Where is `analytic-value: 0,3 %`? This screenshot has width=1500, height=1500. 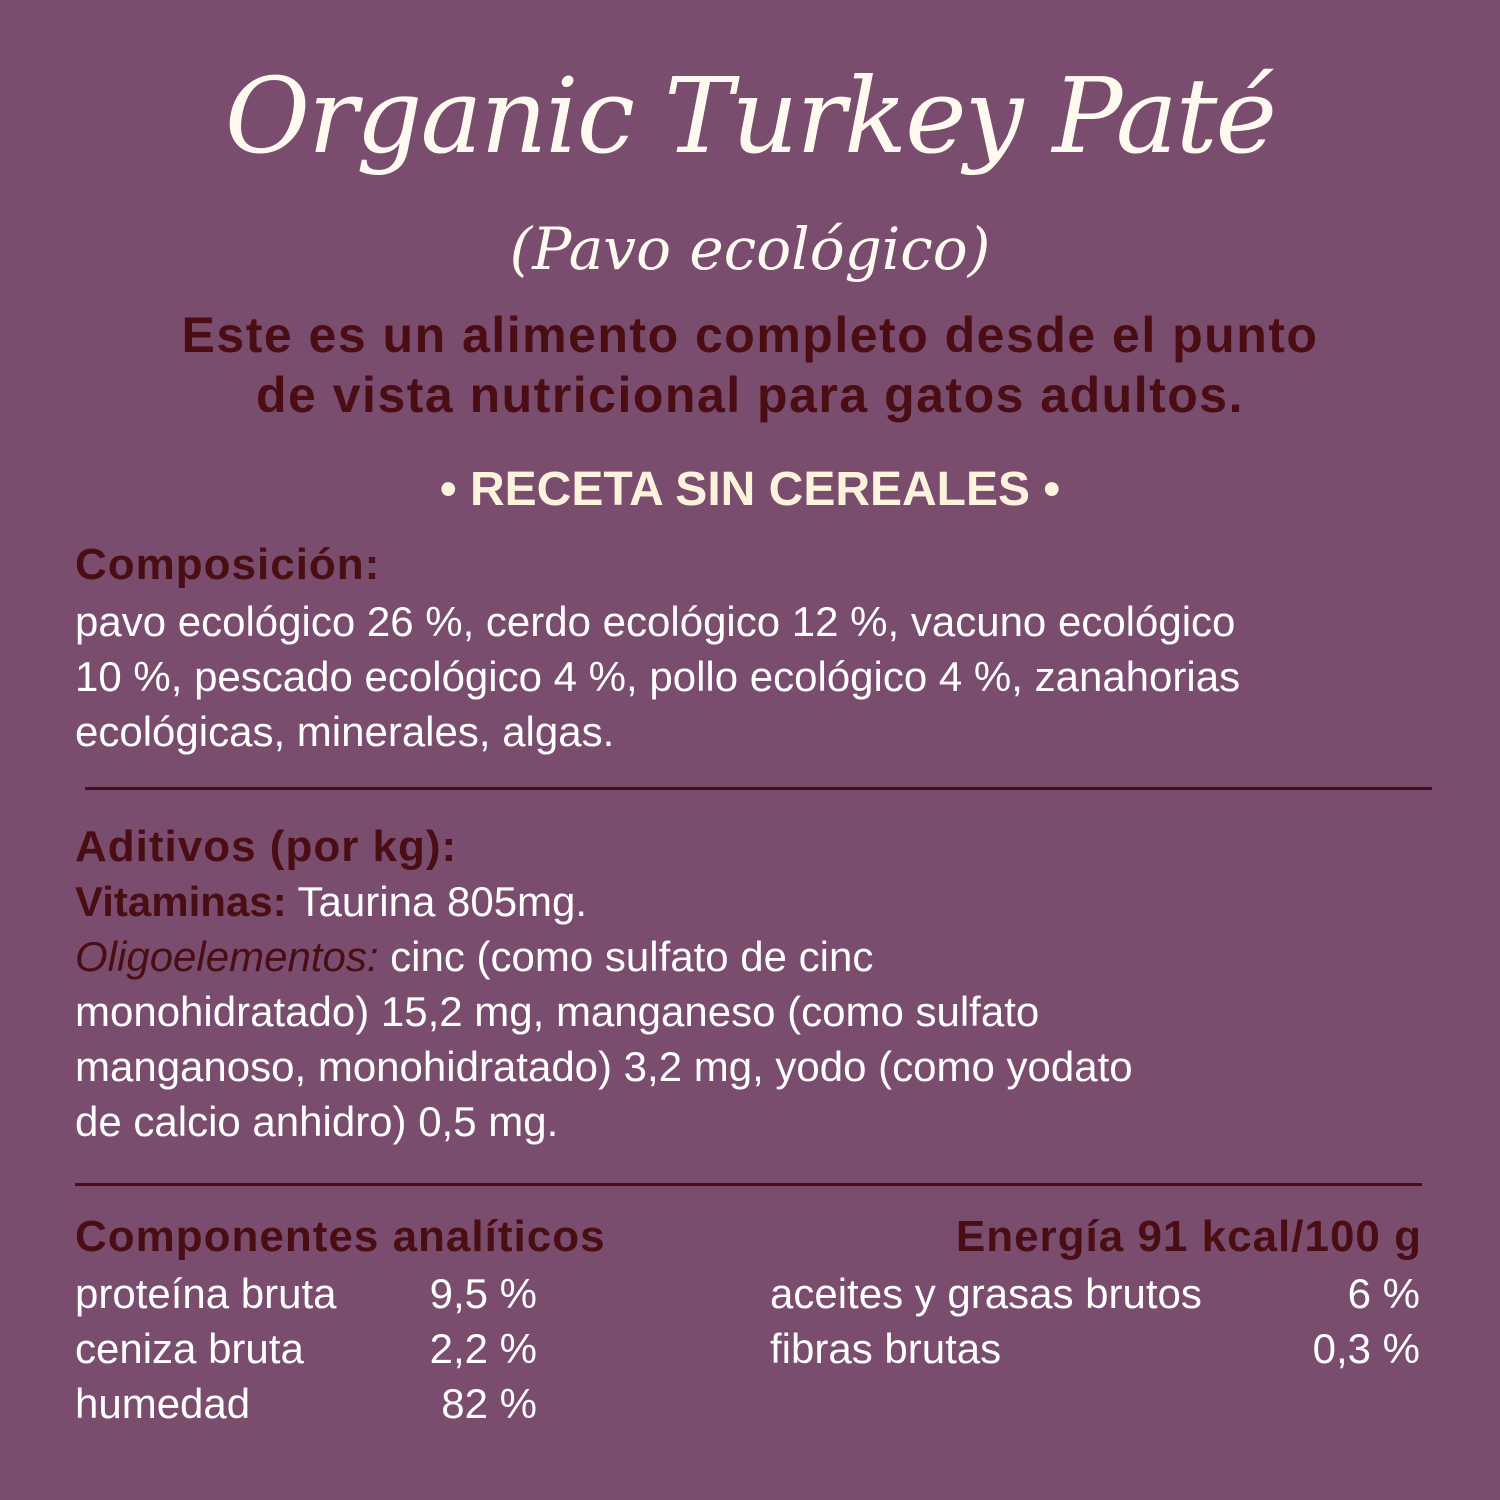 analytic-value: 0,3 % is located at coordinates (1366, 1348).